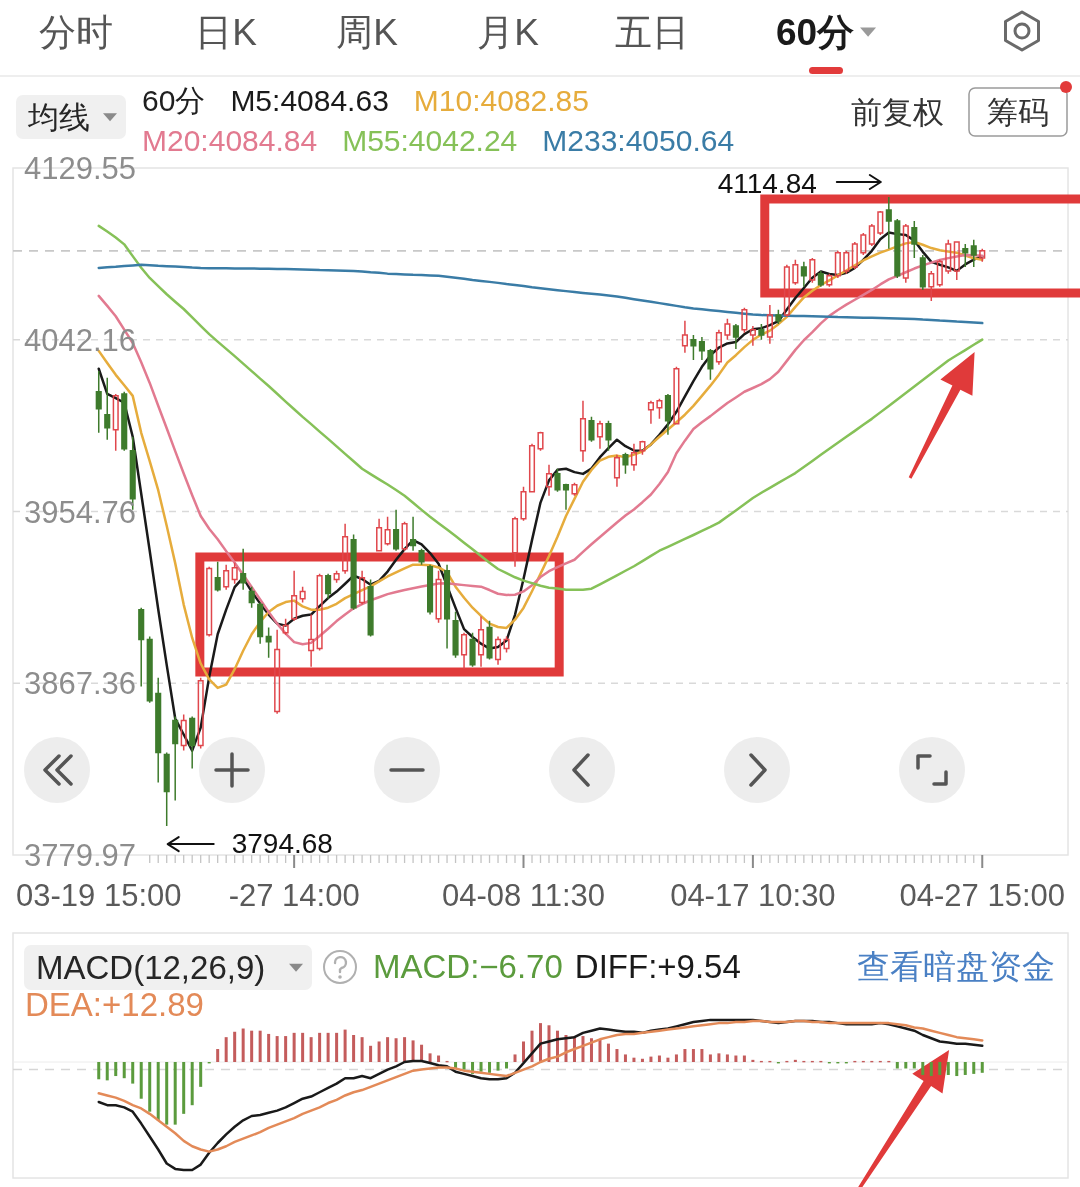  What do you see at coordinates (815, 32) in the screenshot?
I see `text: 60分` at bounding box center [815, 32].